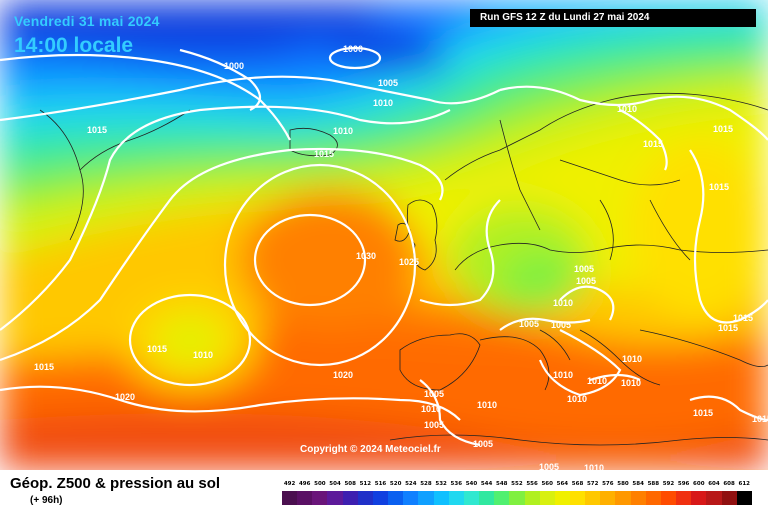  Describe the element at coordinates (365, 484) in the screenshot. I see `scale-label: 512` at that location.